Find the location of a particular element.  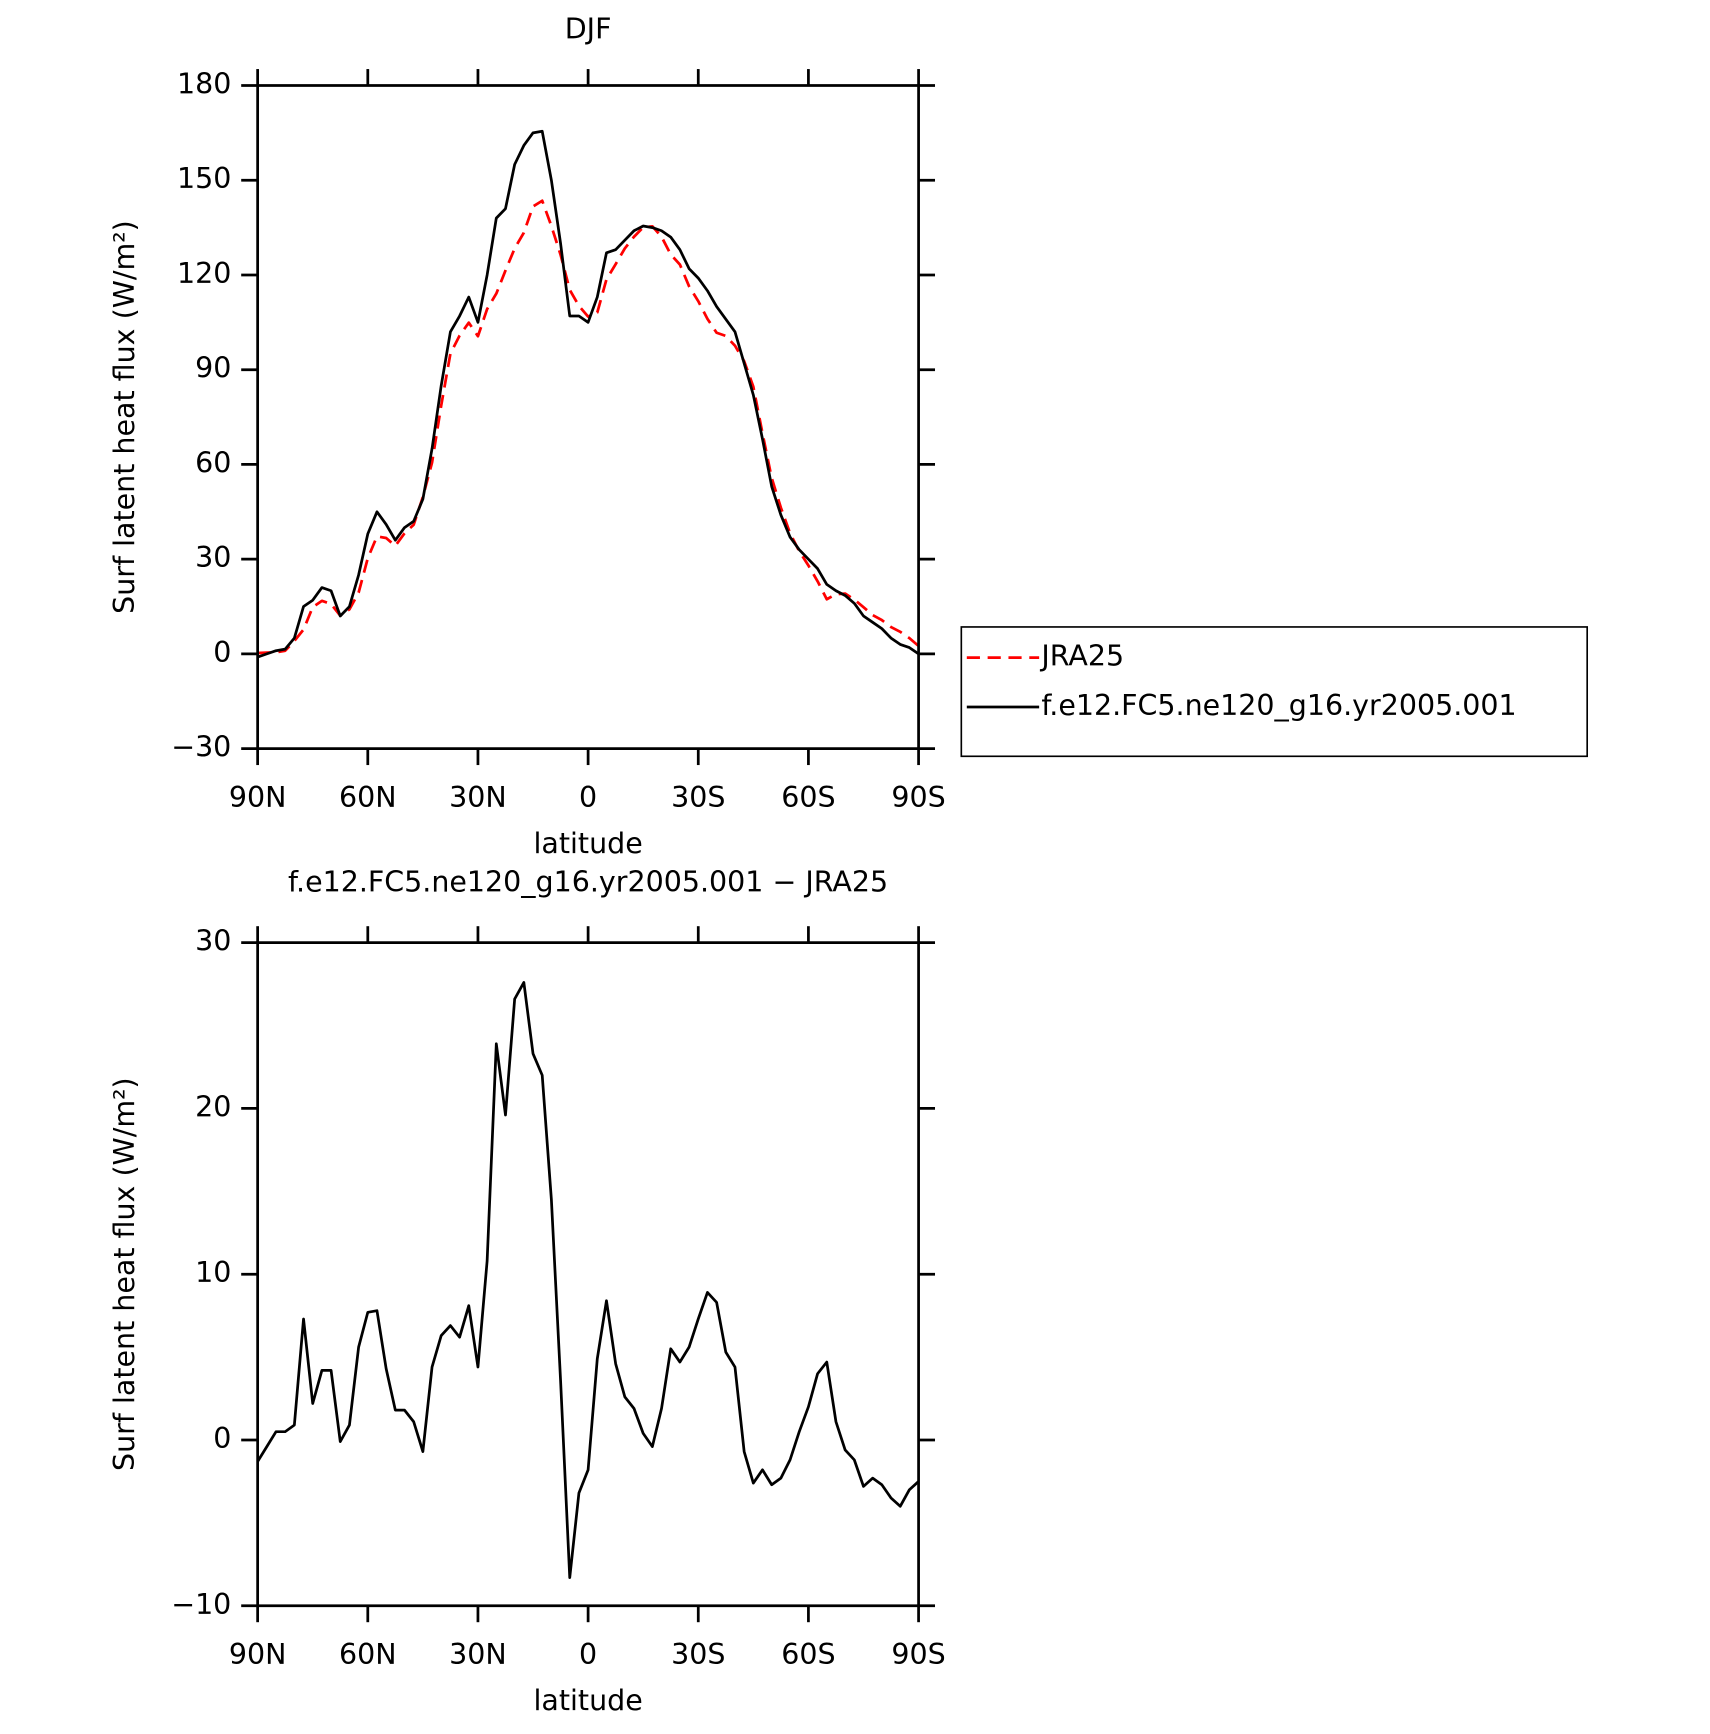

y-tick-label: 90 is located at coordinates (213, 368).